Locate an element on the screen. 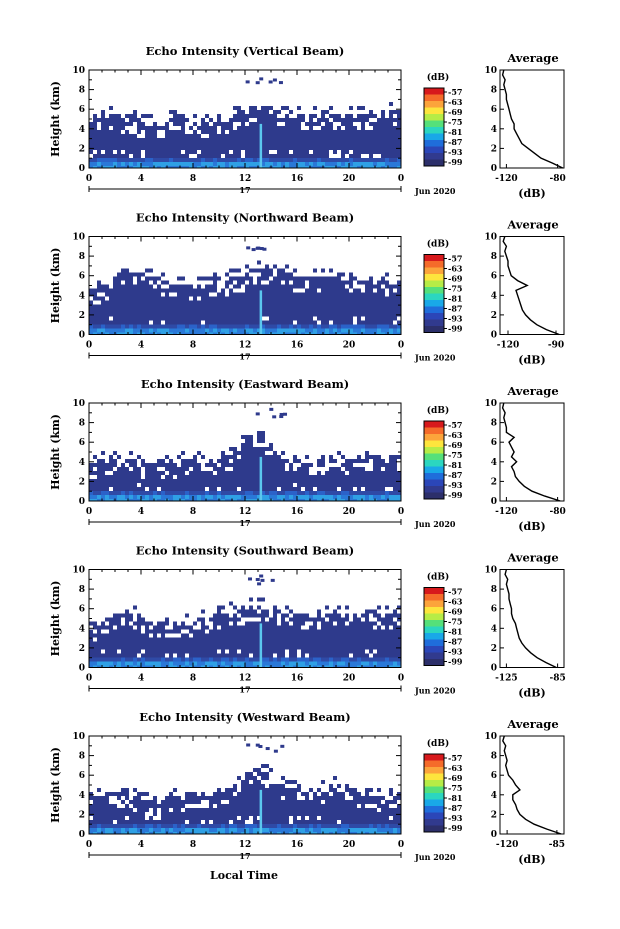  day-label: 17 is located at coordinates (244, 190).